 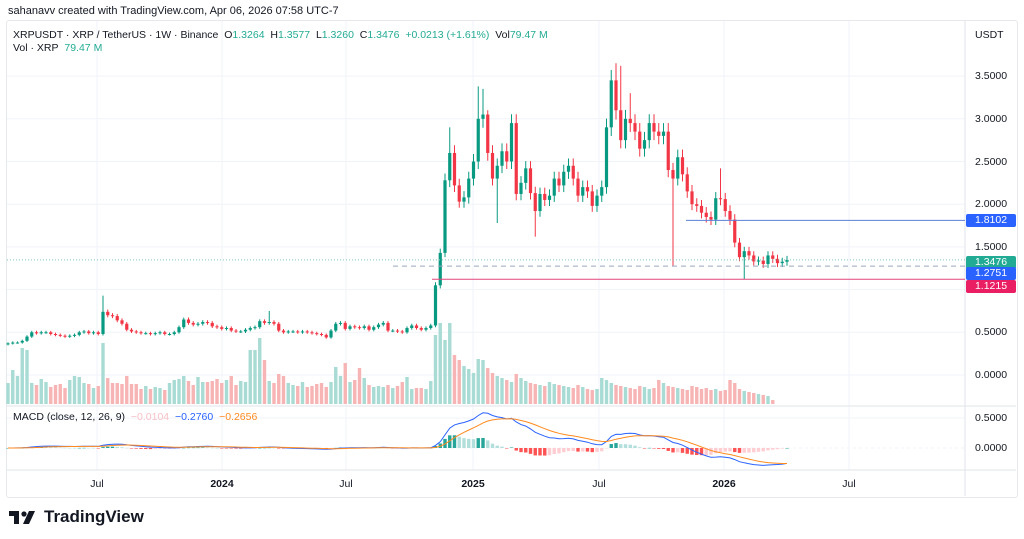 I want to click on time-tick-label: 2024, so click(x=222, y=484).